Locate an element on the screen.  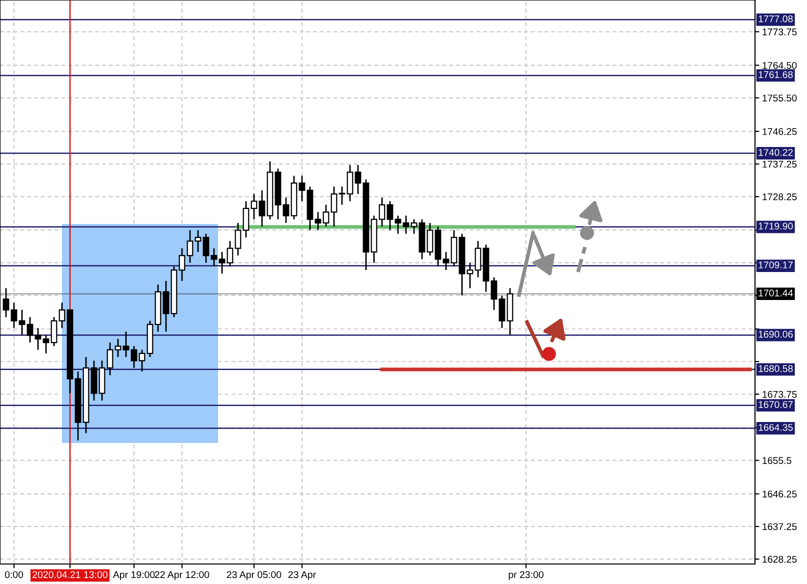
y-tick-label: 1764.50 is located at coordinates (779, 65).